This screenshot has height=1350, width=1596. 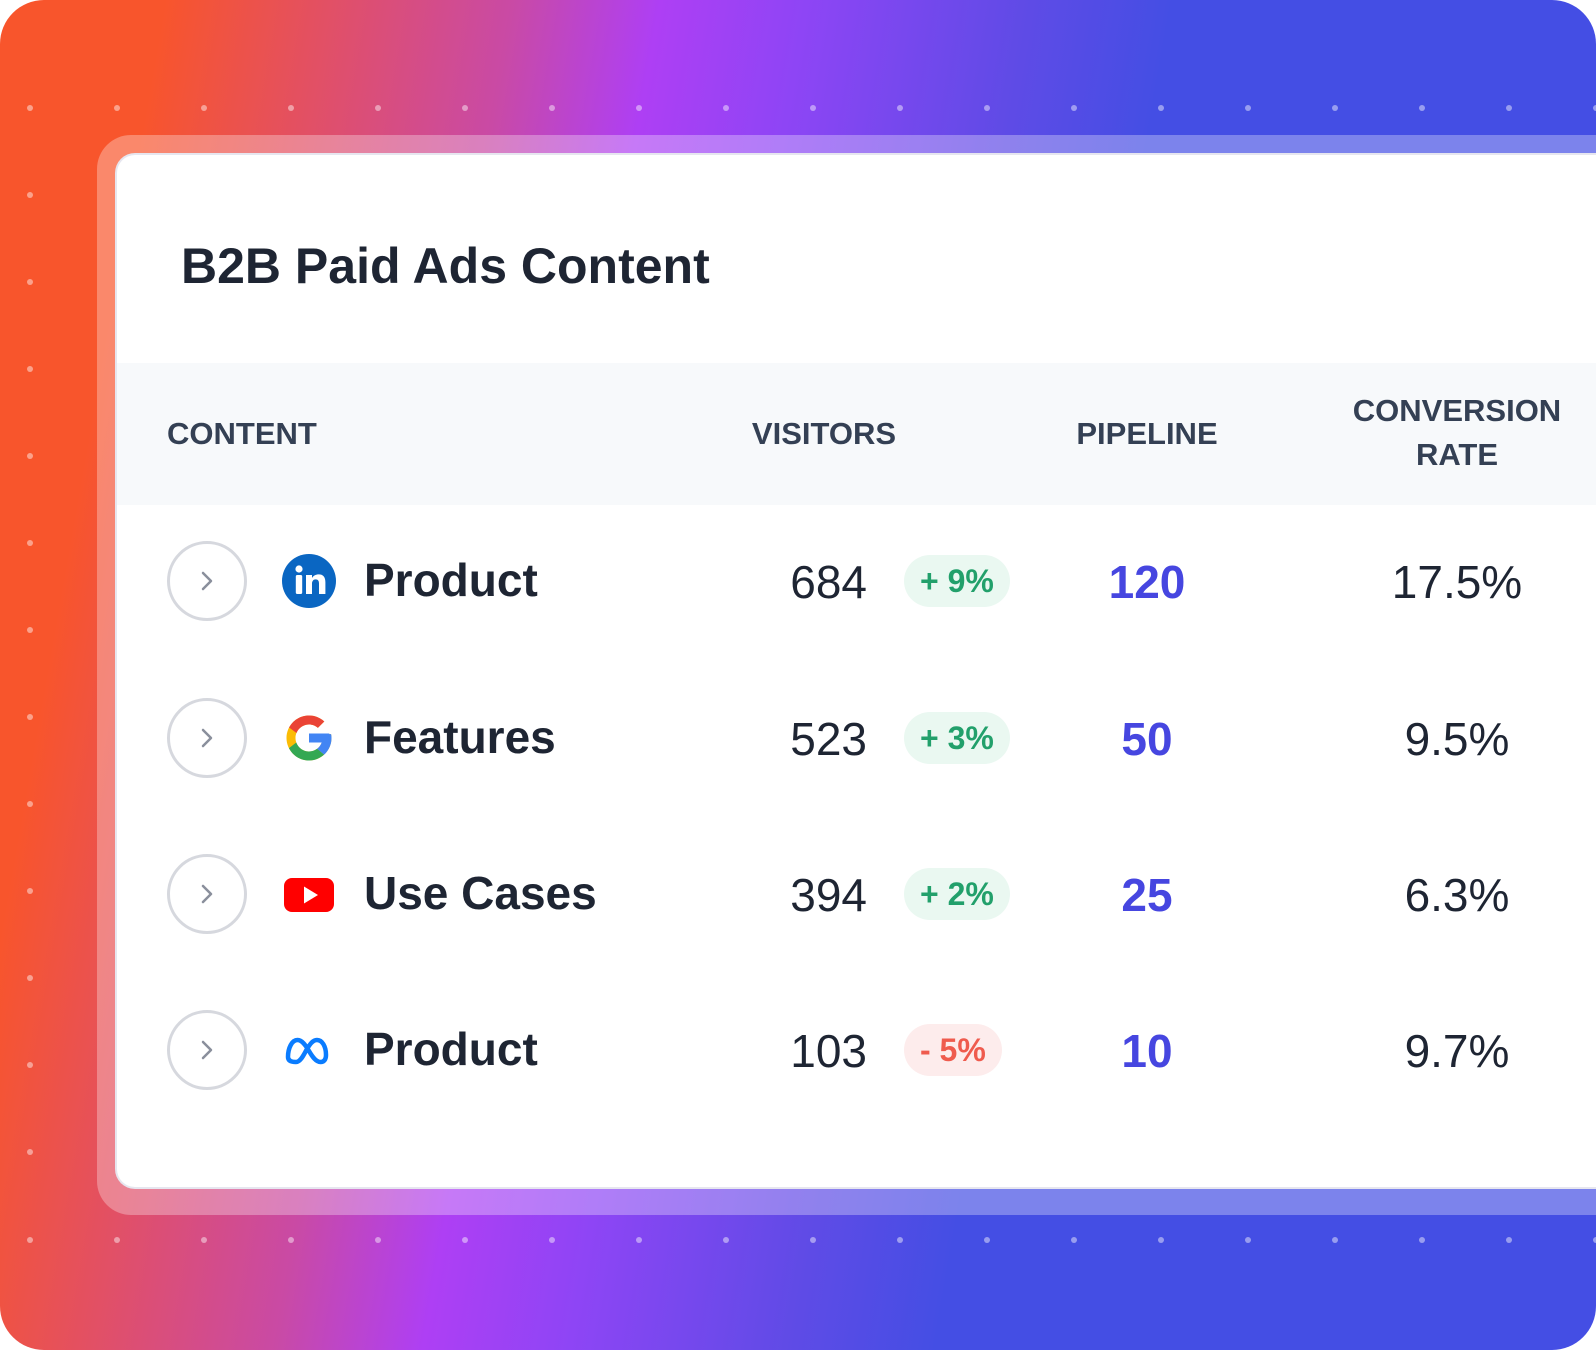 What do you see at coordinates (1457, 433) in the screenshot?
I see `column-header-conversion-rate: CONVERSION RATE` at bounding box center [1457, 433].